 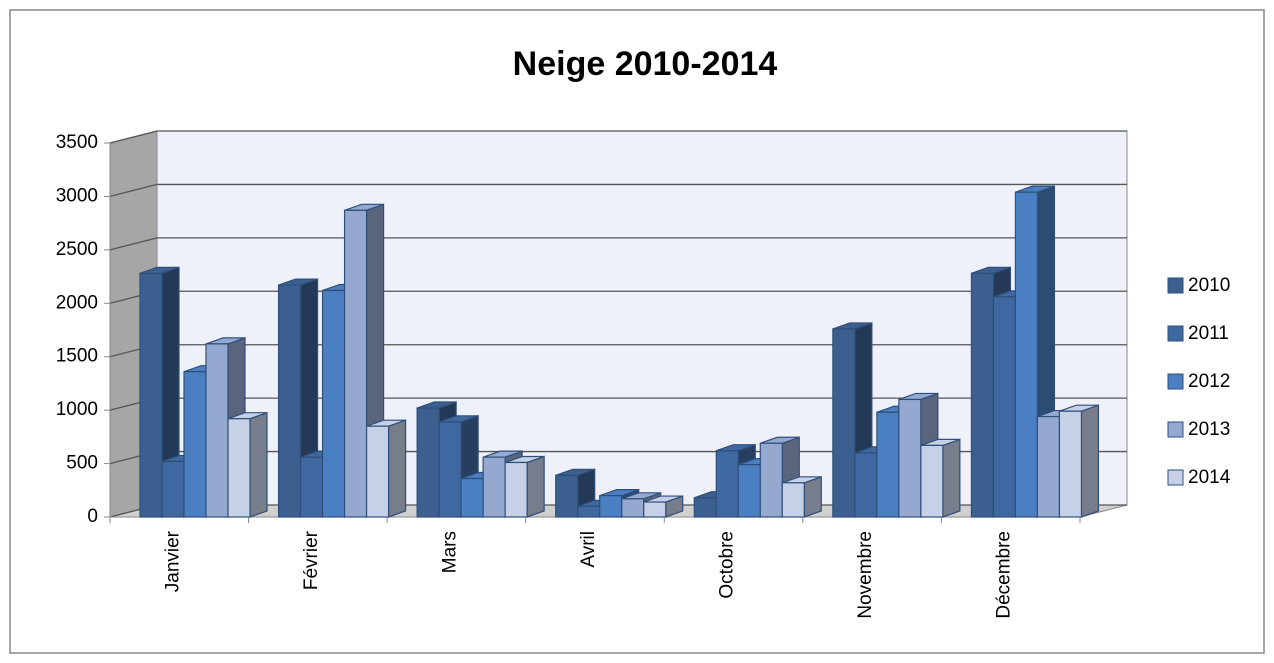 What do you see at coordinates (727, 565) in the screenshot?
I see `x-tick-label: Octobre` at bounding box center [727, 565].